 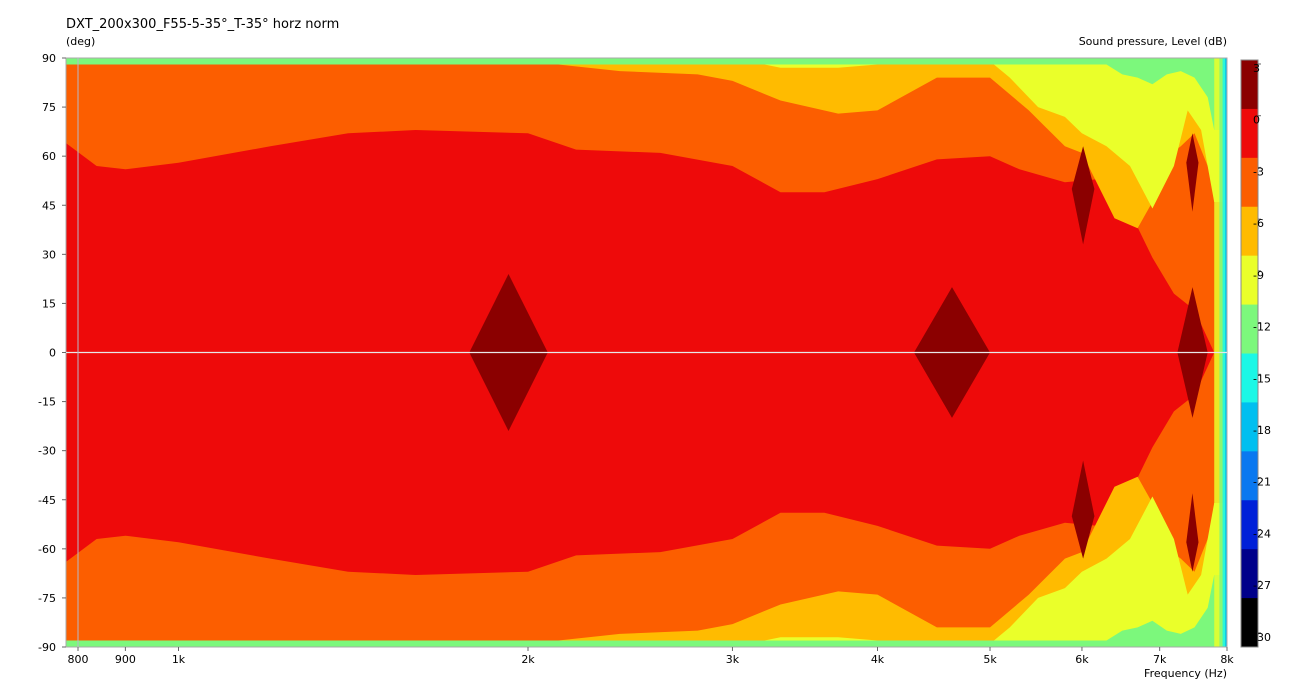 What do you see at coordinates (646, 611) in the screenshot?
I see `contour-band-minus12-bottom` at bounding box center [646, 611].